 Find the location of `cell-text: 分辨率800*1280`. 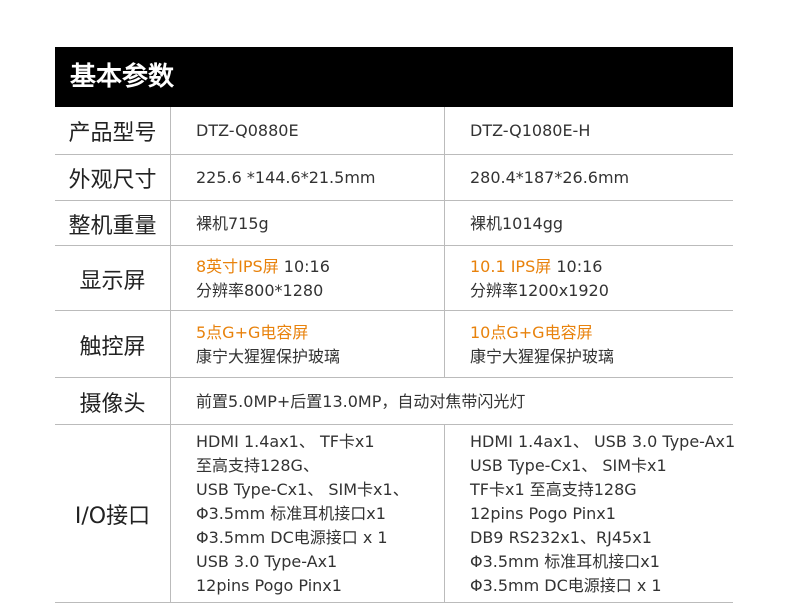

cell-text: 分辨率800*1280 is located at coordinates (260, 290).